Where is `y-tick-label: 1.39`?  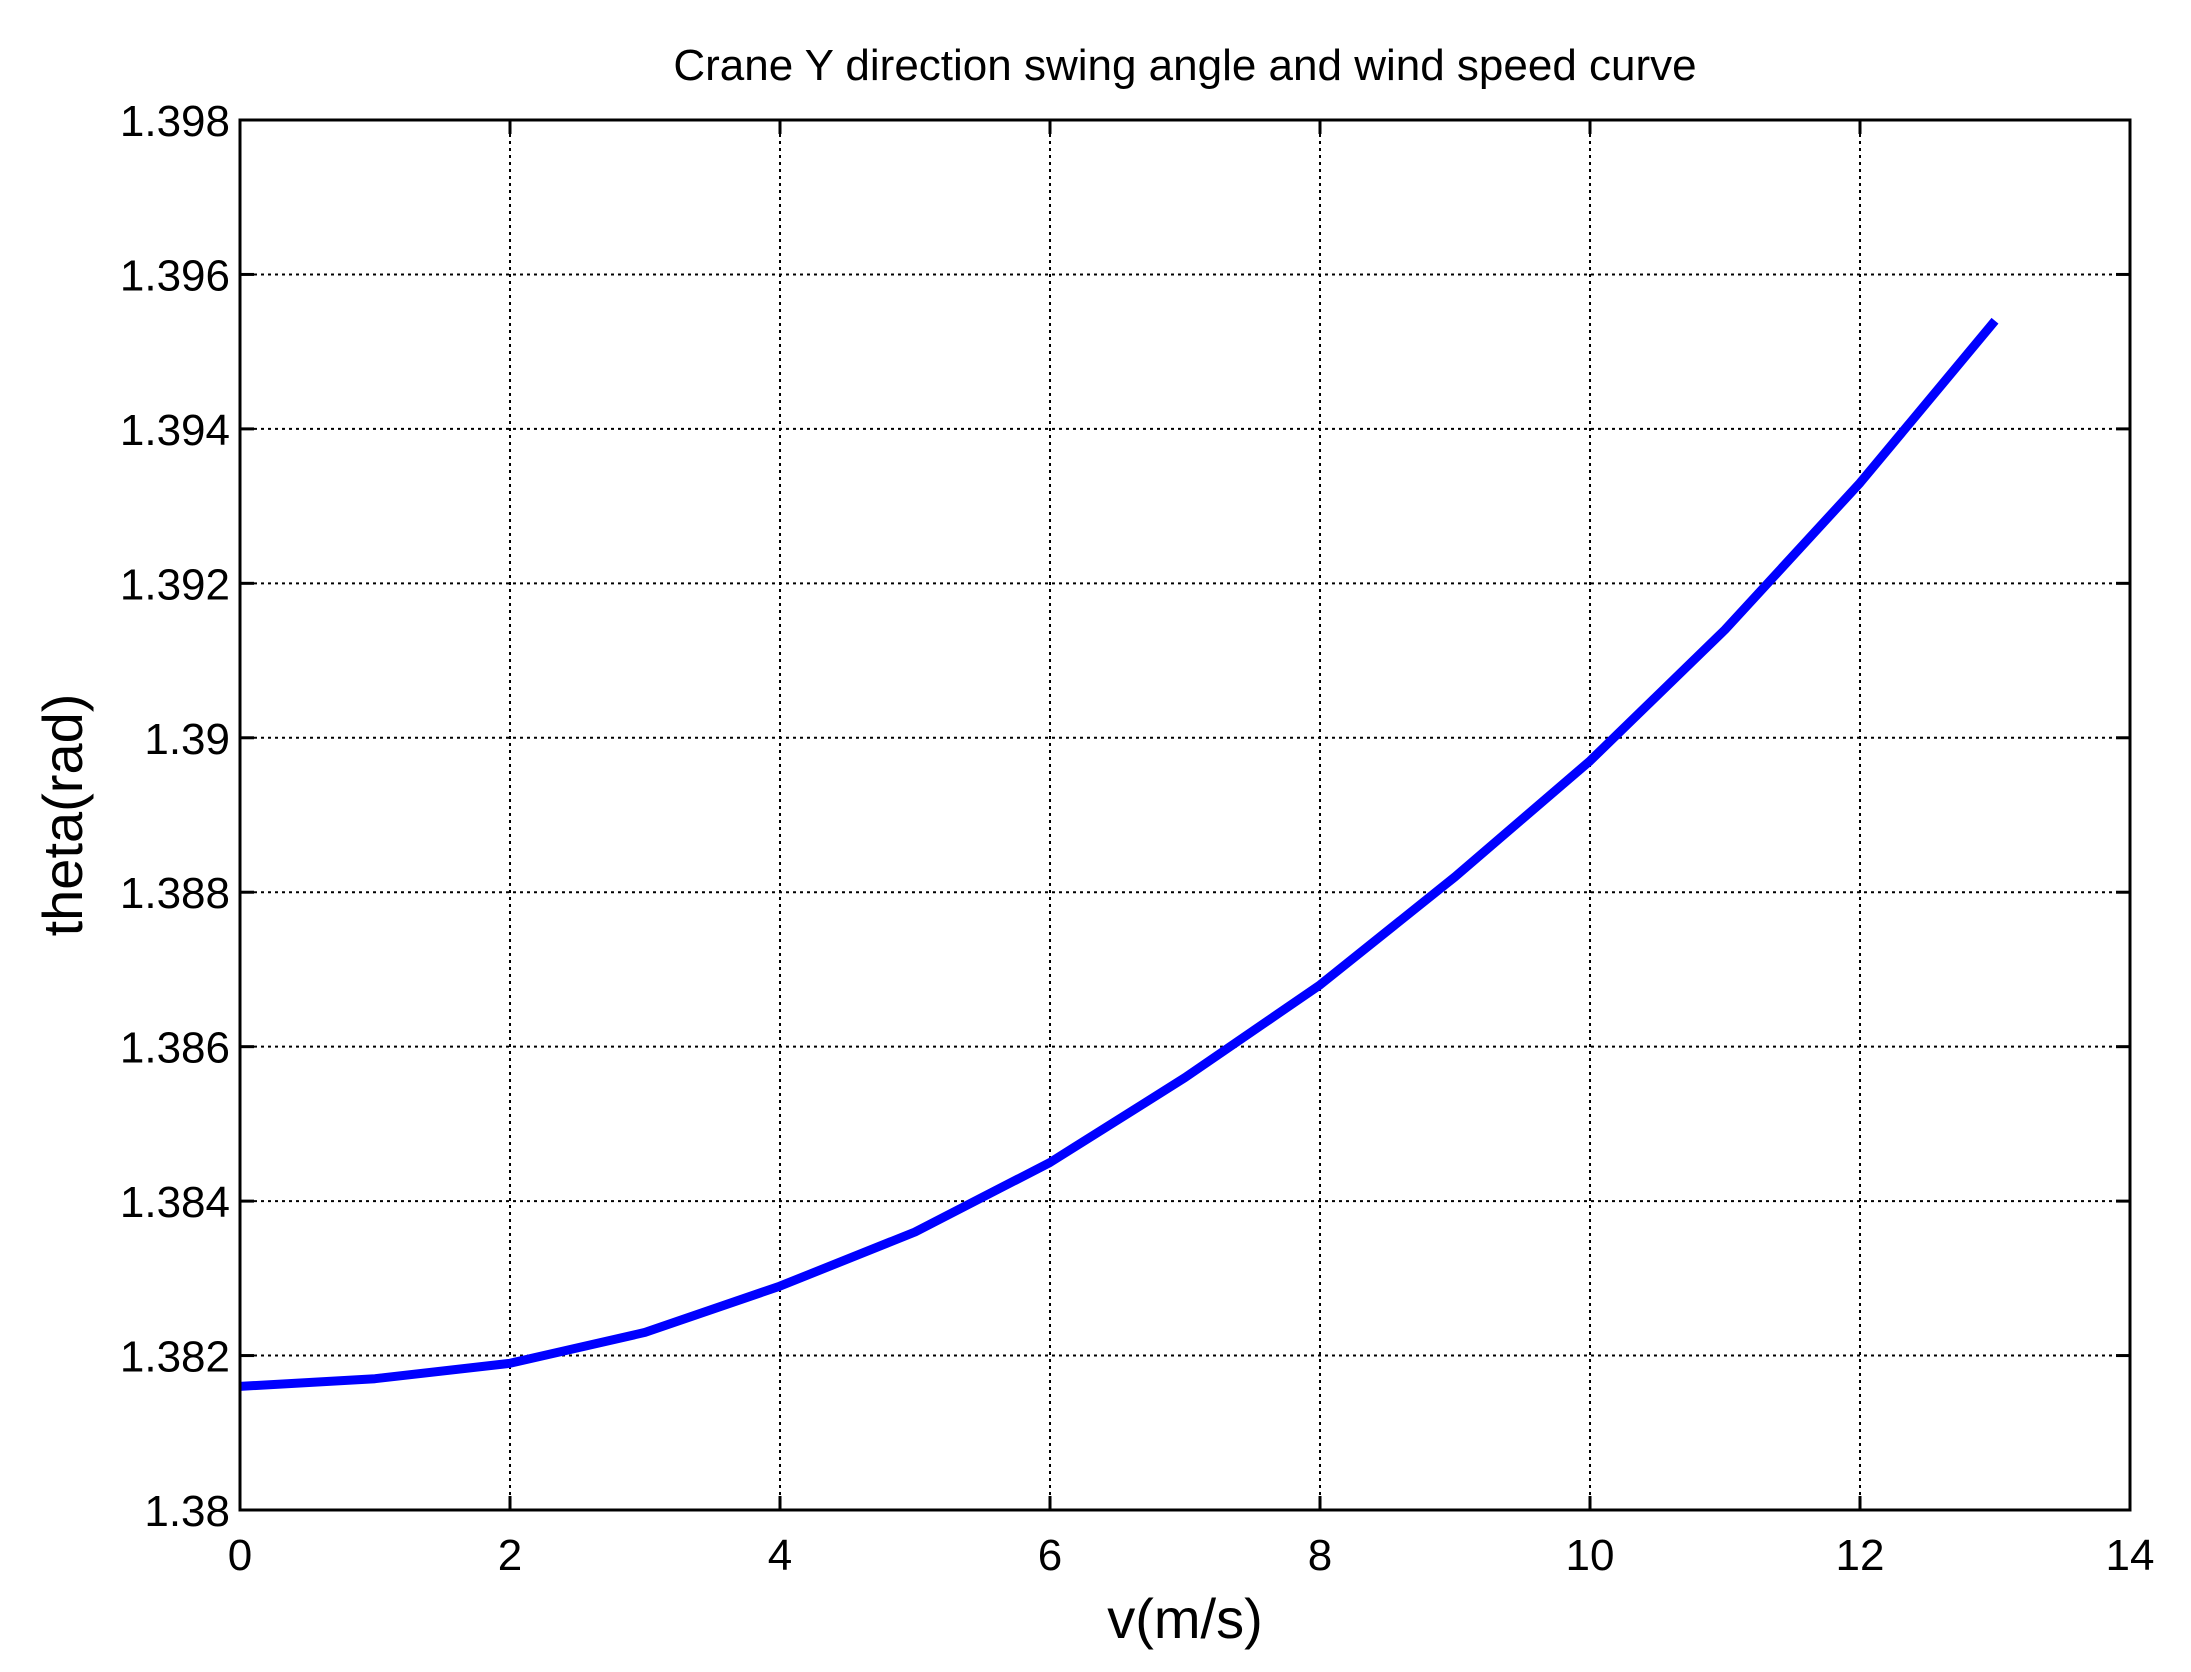 y-tick-label: 1.39 is located at coordinates (187, 739).